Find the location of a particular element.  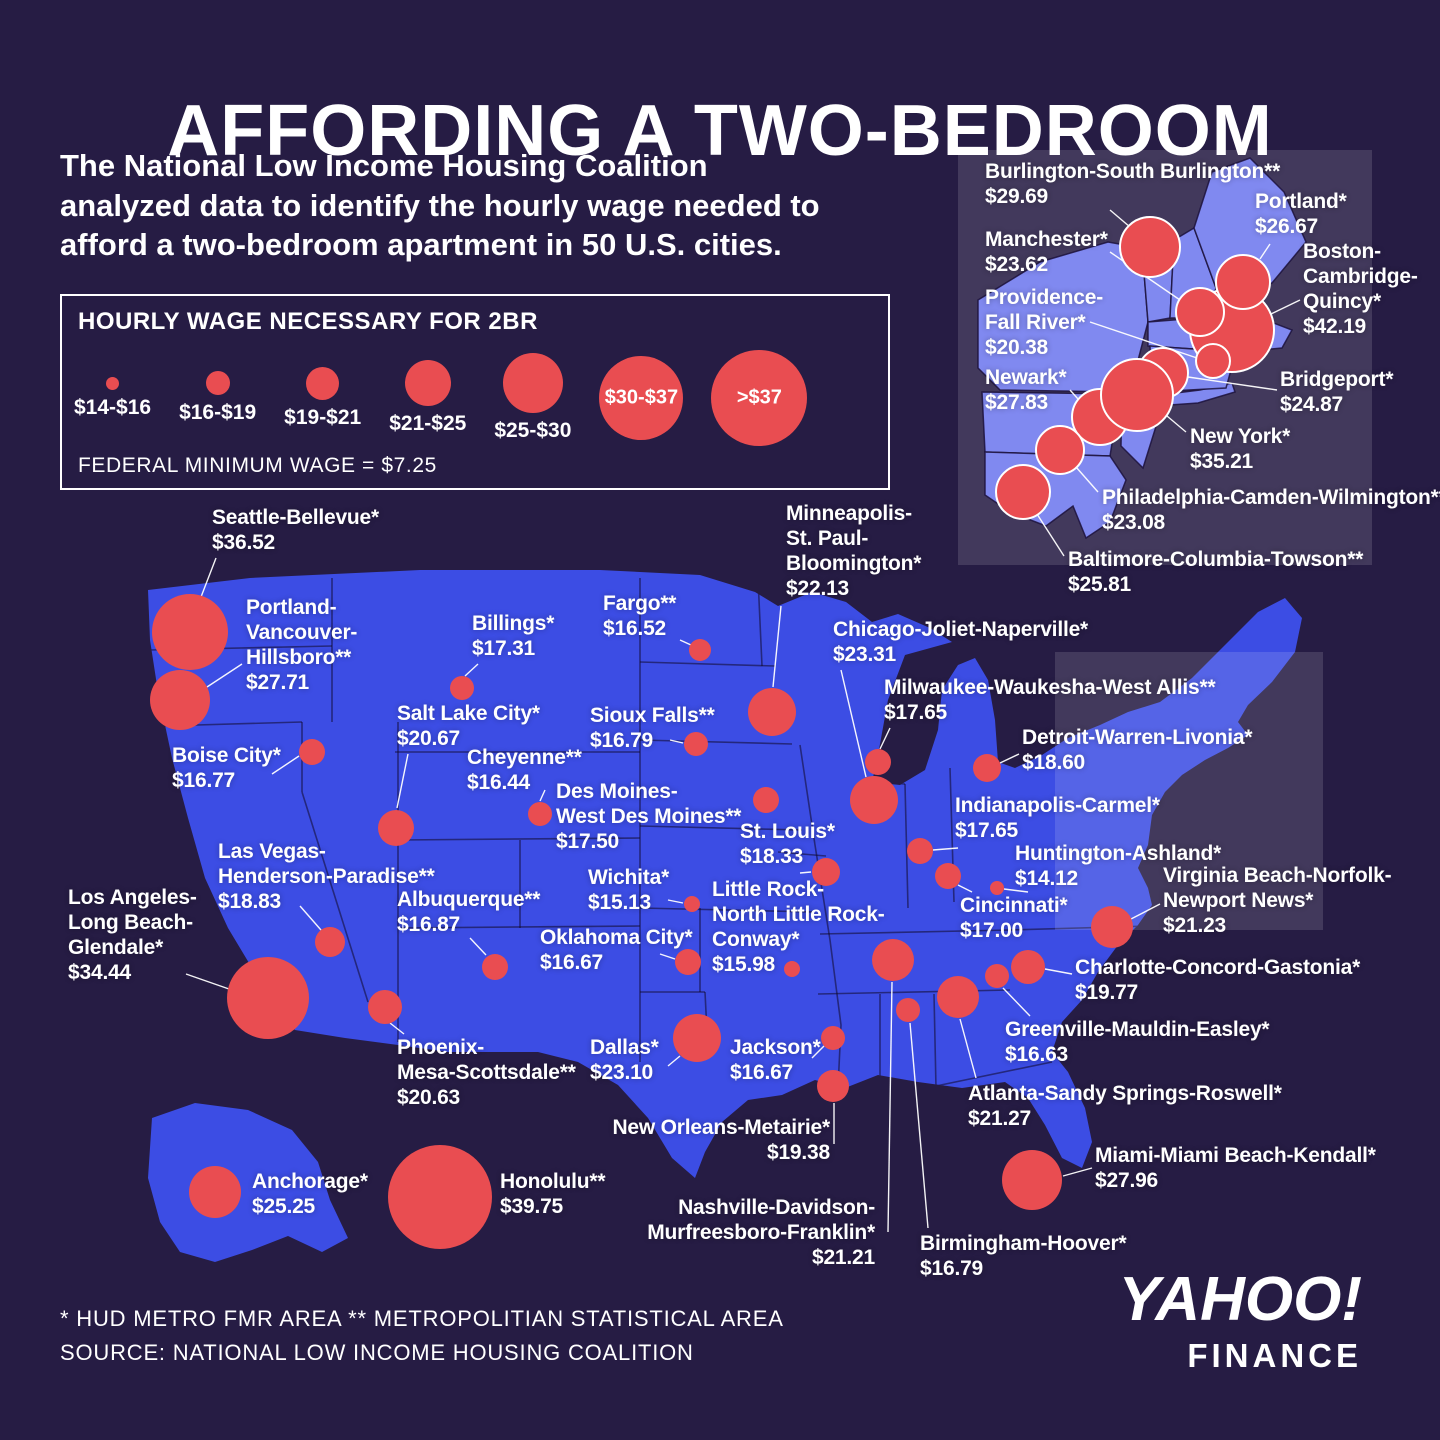

legend-bucket: $19-$21 is located at coordinates (323, 398).